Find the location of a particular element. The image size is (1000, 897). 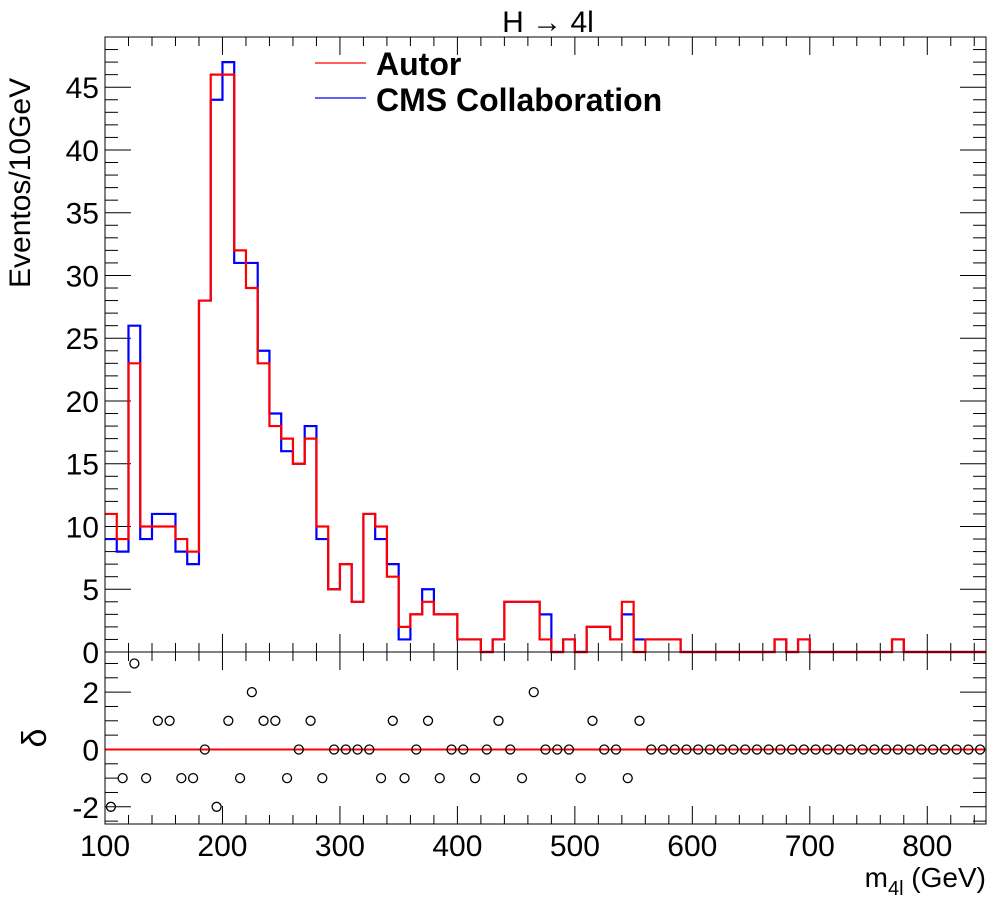

bottom-y-tick-label: 0 is located at coordinates (90, 750).